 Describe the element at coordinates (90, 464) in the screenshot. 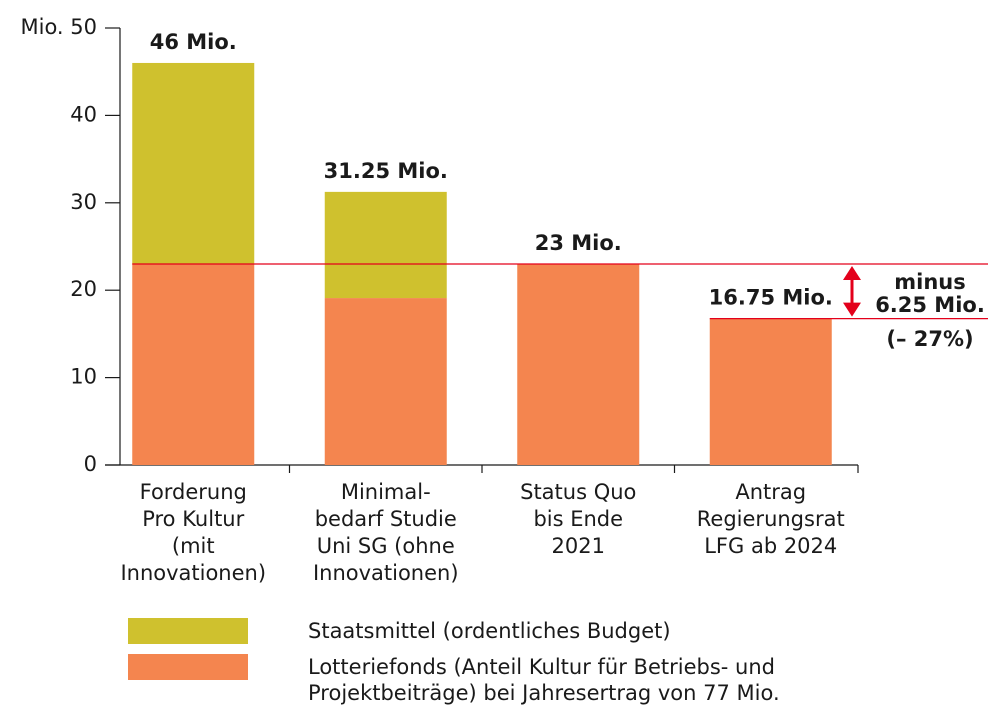

I see `y-tick-label: 0` at that location.